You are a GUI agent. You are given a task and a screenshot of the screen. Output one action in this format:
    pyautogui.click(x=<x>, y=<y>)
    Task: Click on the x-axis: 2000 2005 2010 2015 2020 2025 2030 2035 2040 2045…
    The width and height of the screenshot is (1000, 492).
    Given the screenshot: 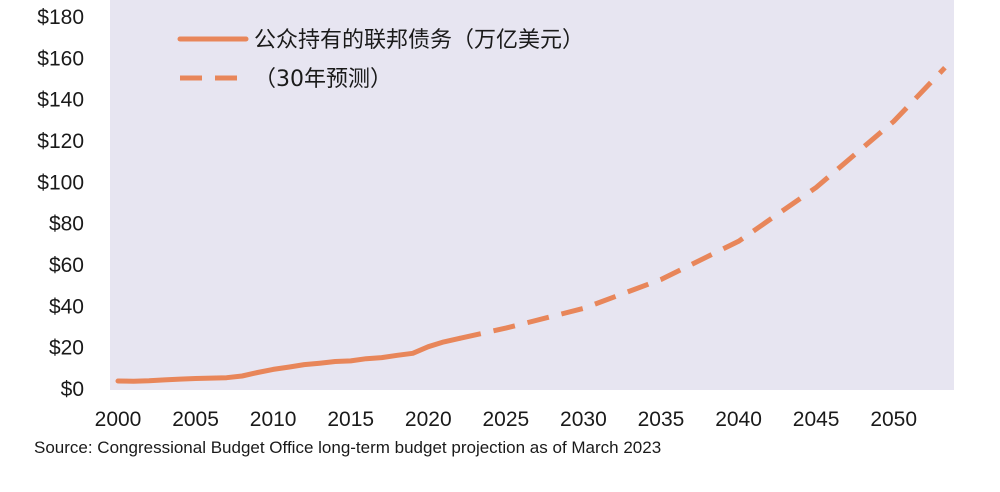 What is the action you would take?
    pyautogui.click(x=506, y=419)
    